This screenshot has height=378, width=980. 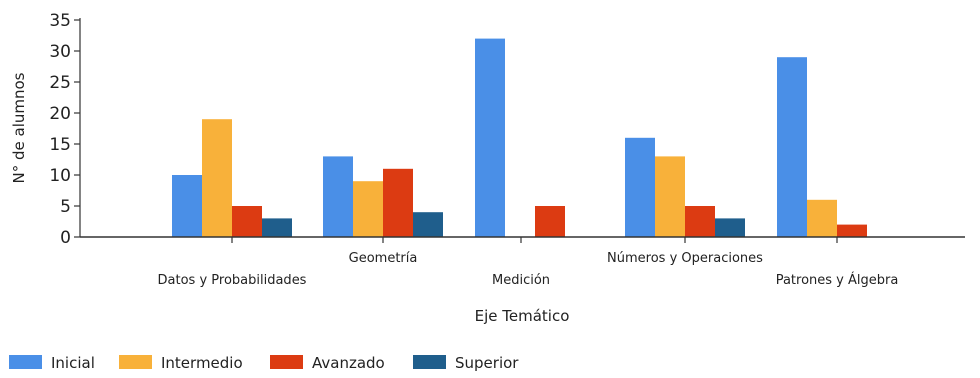 What do you see at coordinates (522, 316) in the screenshot?
I see `x-axis-title: Eje Temático` at bounding box center [522, 316].